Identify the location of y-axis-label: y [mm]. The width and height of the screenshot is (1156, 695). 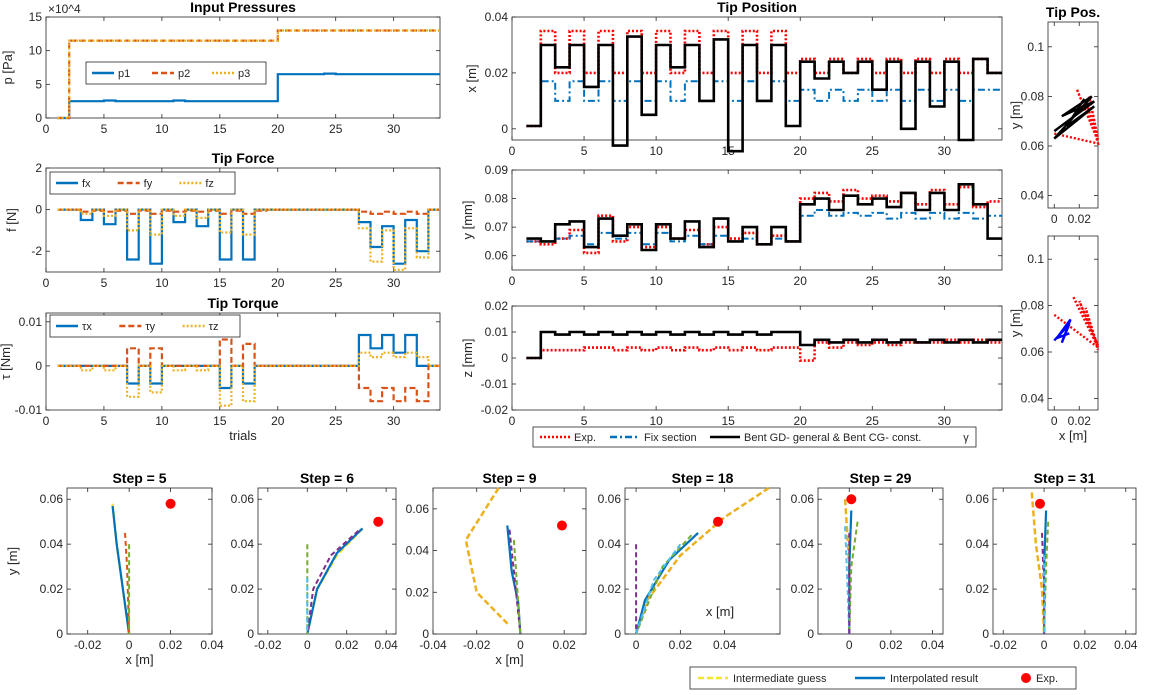
(467, 220).